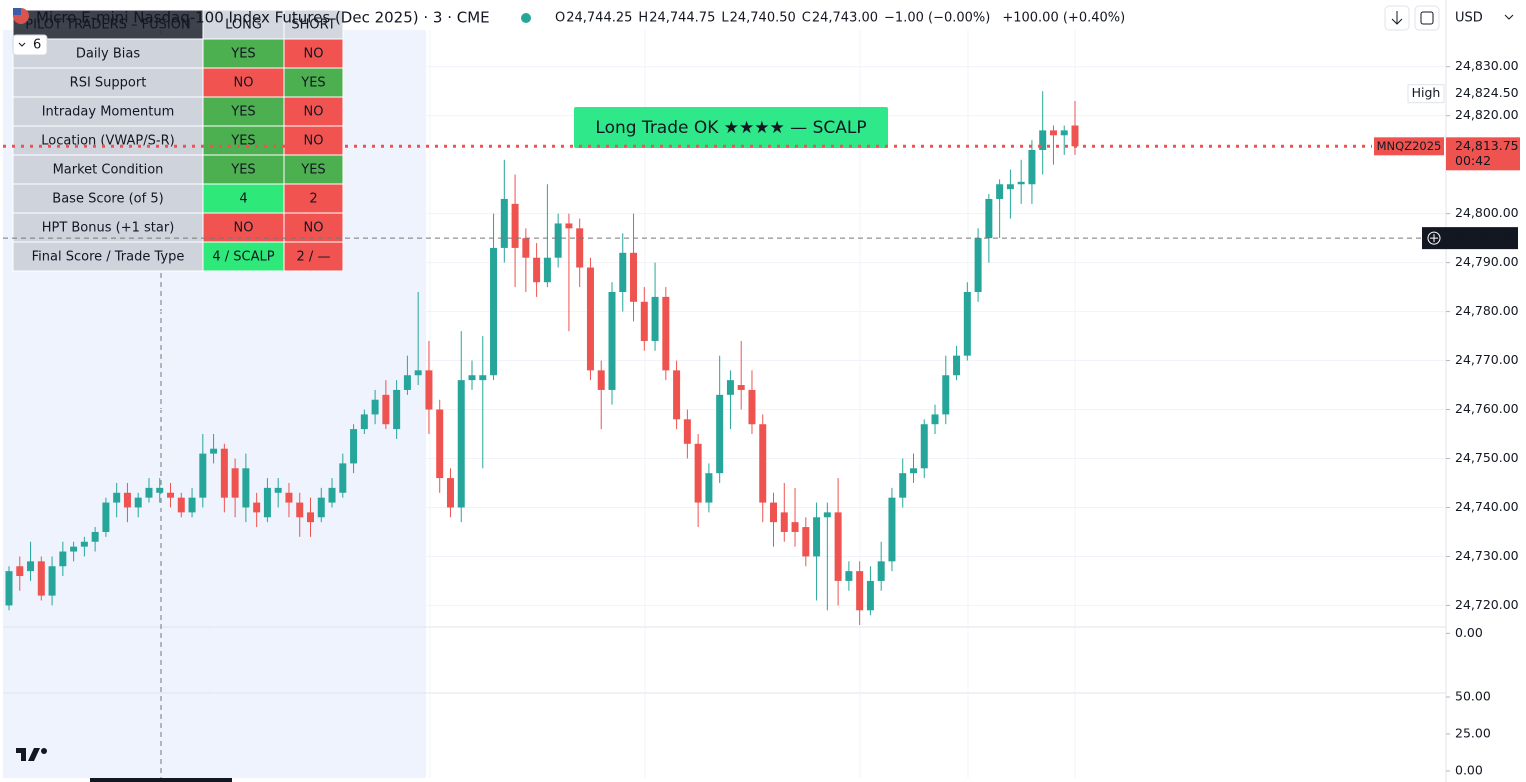 The height and width of the screenshot is (782, 1526). I want to click on ohlc-value: 24,740.50, so click(763, 18).